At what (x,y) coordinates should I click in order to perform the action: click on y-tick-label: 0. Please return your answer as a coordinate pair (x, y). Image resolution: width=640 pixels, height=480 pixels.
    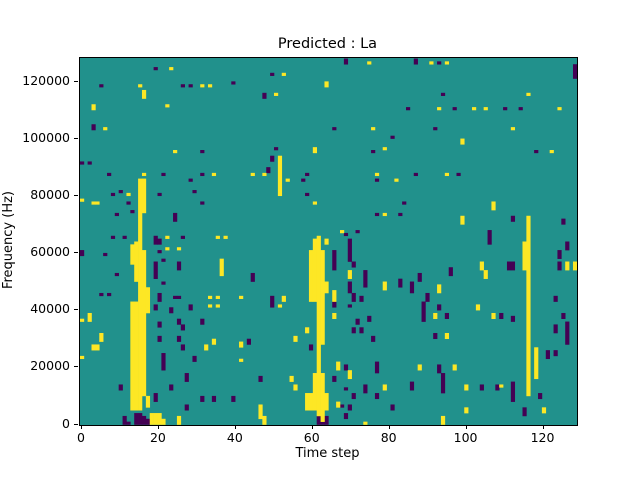
    Looking at the image, I should click on (66, 423).